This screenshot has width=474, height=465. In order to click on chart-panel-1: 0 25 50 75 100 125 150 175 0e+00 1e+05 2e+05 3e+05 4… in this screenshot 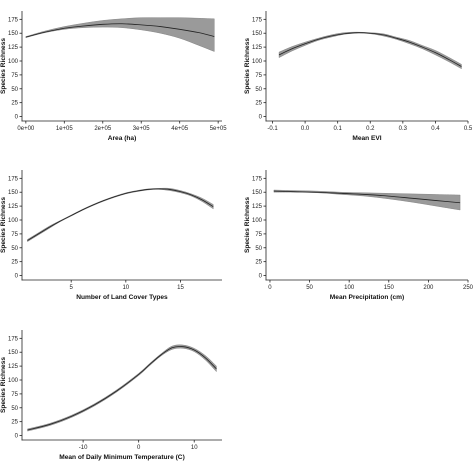, I will do `click(113, 76)`.